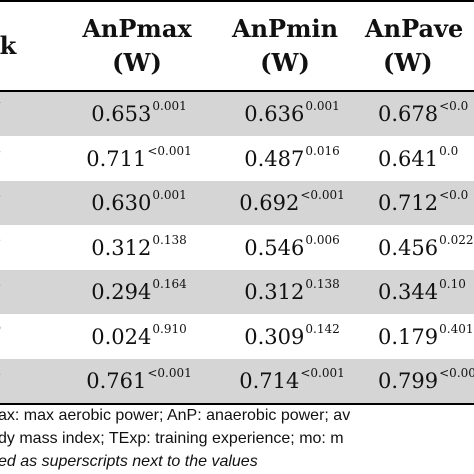 The width and height of the screenshot is (474, 474). Describe the element at coordinates (449, 150) in the screenshot. I see `anpave-p-value: 0.0` at that location.